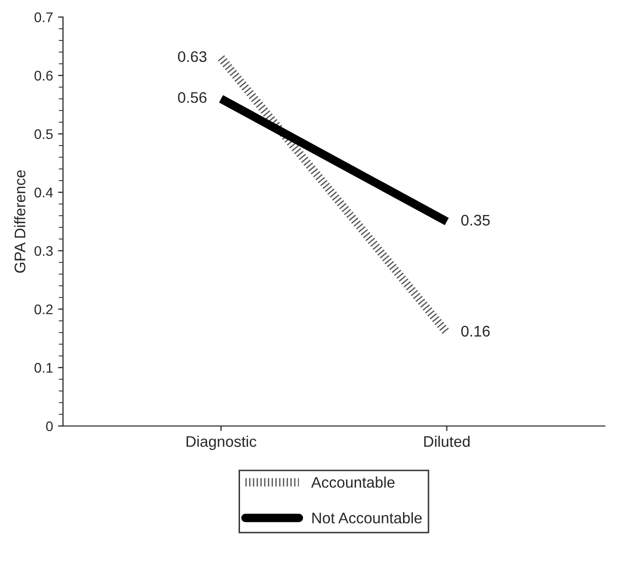  Describe the element at coordinates (447, 441) in the screenshot. I see `x-tick-label: Diluted` at that location.